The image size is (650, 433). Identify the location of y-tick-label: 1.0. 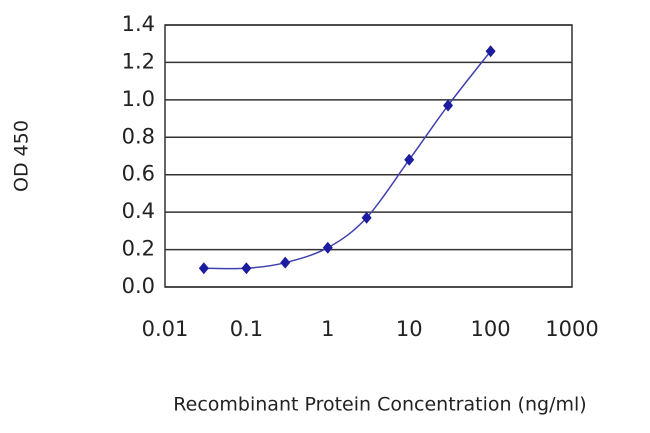
(138, 99).